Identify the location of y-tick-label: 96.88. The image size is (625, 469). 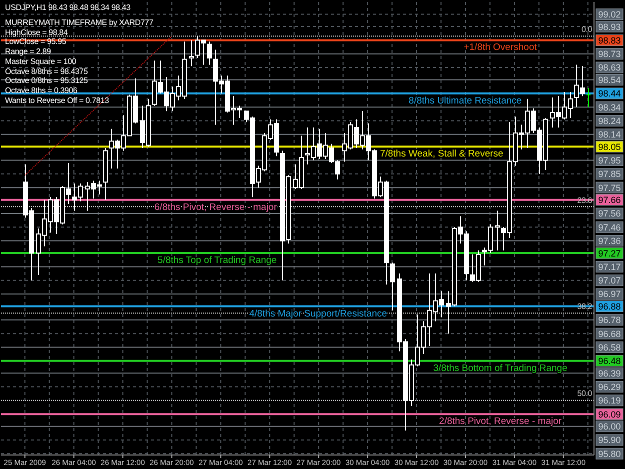
(609, 306).